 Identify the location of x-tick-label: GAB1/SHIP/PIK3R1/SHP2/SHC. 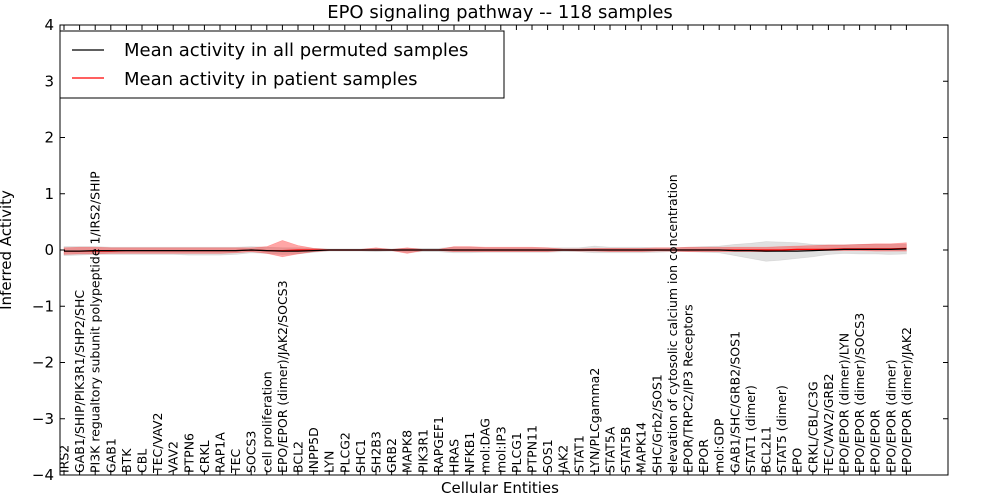
(79, 381).